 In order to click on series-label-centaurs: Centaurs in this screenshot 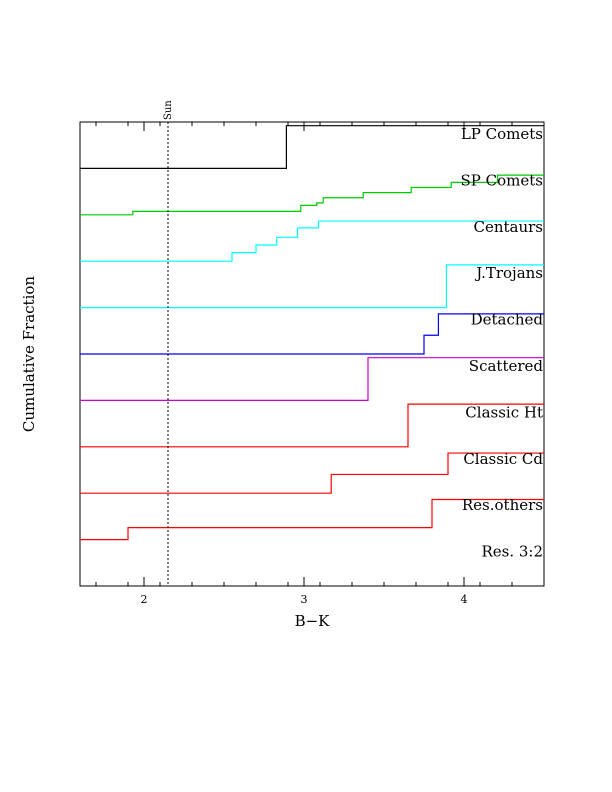, I will do `click(508, 227)`.